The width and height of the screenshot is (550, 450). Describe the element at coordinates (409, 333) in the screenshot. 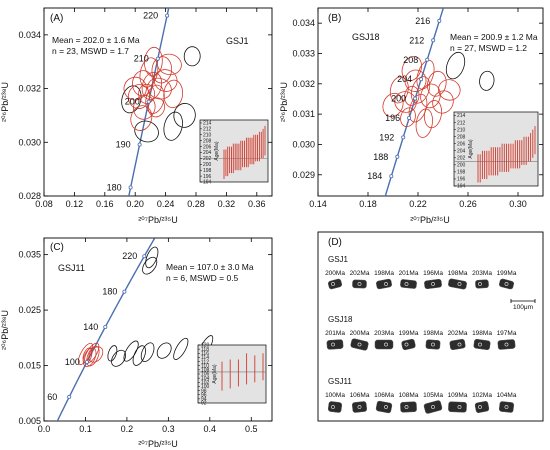

I see `zircon-age-label: 199Ma` at that location.